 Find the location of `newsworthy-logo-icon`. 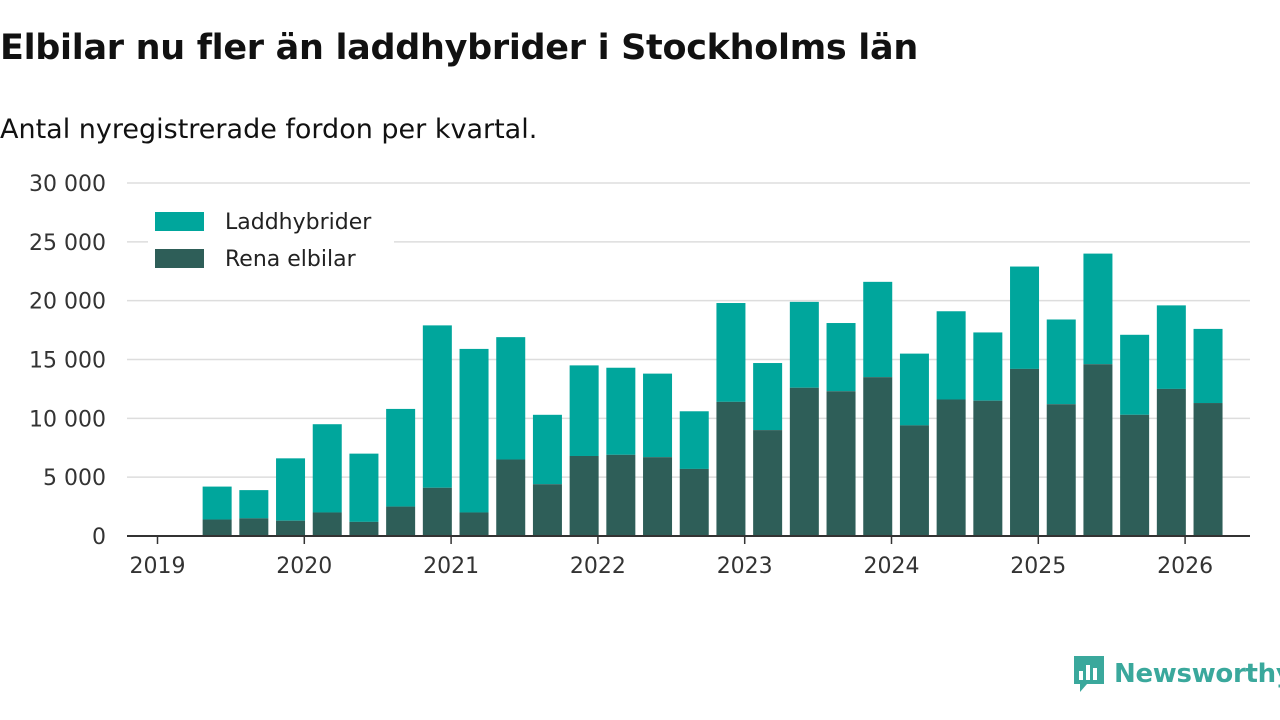

newsworthy-logo-icon is located at coordinates (1089, 674).